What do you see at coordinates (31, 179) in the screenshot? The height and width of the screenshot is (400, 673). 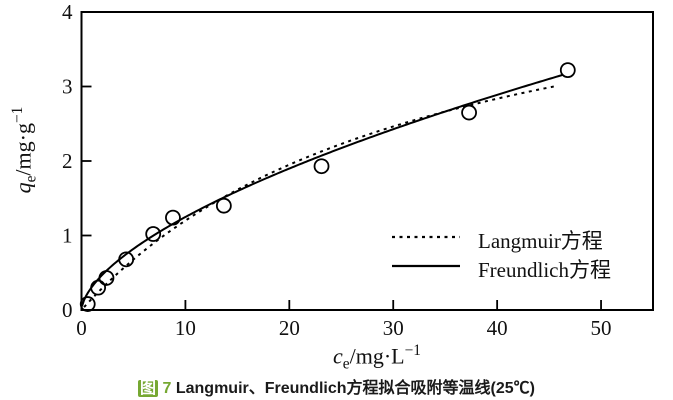 I see `y-axis-subscript: e` at bounding box center [31, 179].